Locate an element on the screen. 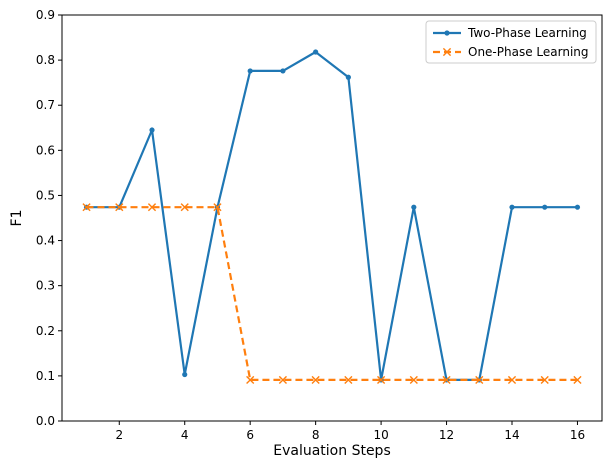  y-tick-label: 0.4 is located at coordinates (45, 241).